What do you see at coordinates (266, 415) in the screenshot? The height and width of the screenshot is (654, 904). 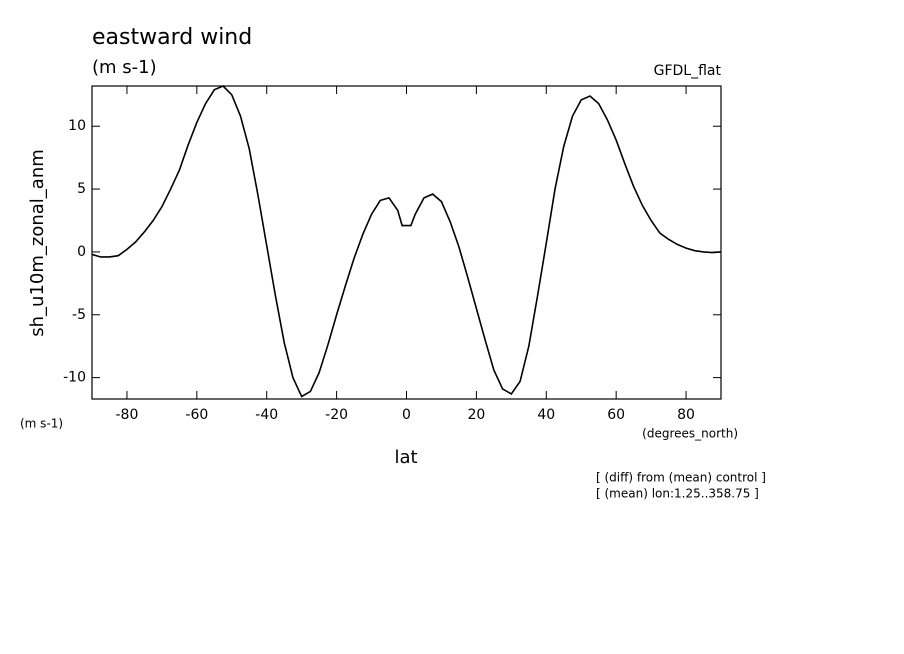 I see `x-tick-label: -40` at bounding box center [266, 415].